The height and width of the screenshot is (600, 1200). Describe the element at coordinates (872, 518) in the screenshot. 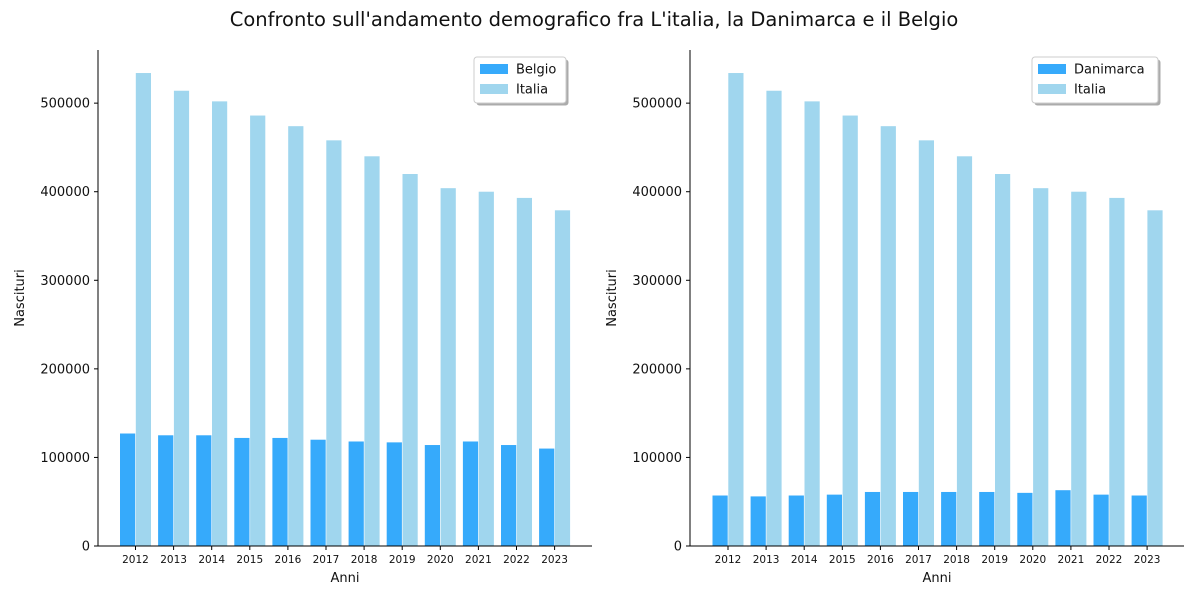

I see `bar-danimarca-2016` at that location.